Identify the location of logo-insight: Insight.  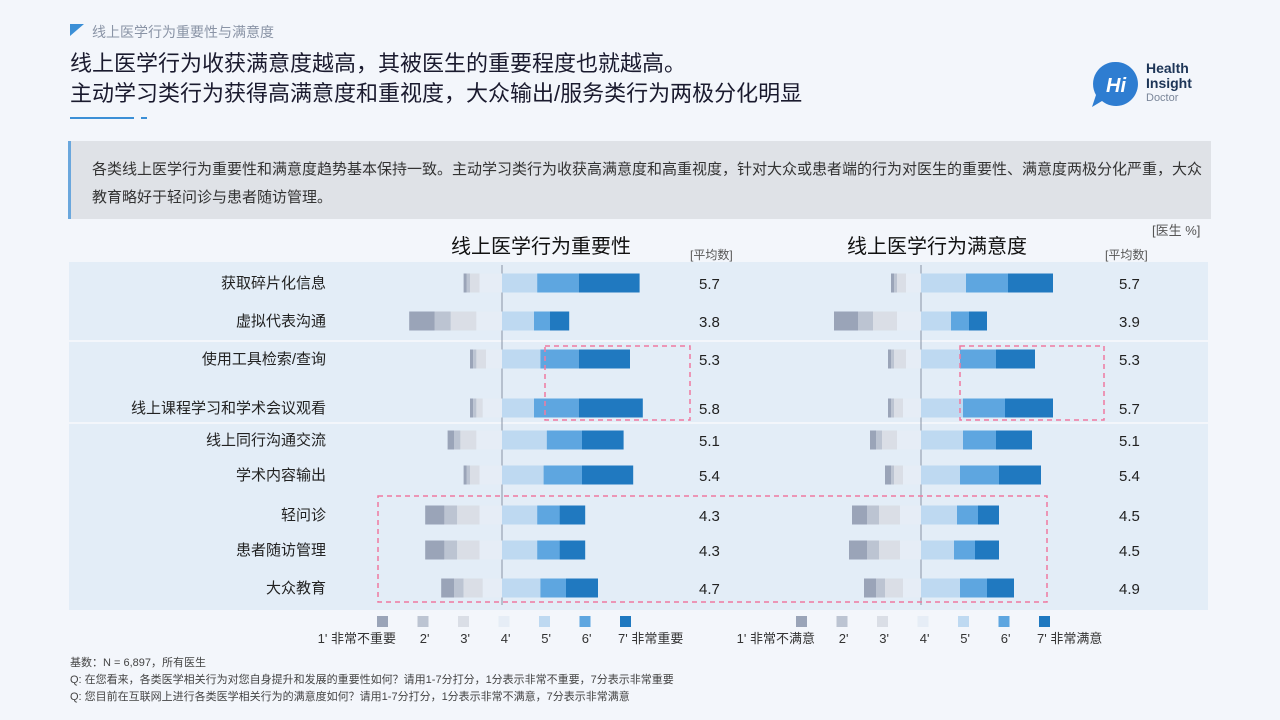
(1169, 83).